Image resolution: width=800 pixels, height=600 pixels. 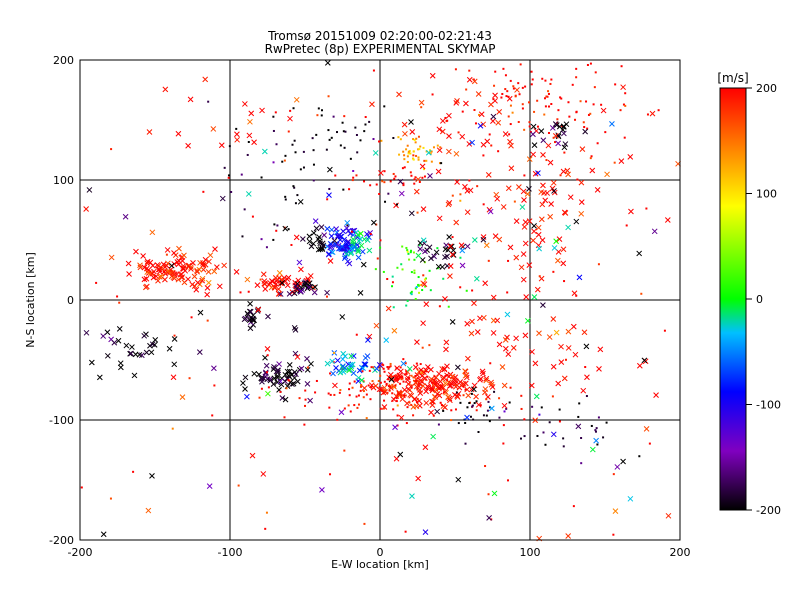 What do you see at coordinates (733, 299) in the screenshot?
I see `colorbar` at bounding box center [733, 299].